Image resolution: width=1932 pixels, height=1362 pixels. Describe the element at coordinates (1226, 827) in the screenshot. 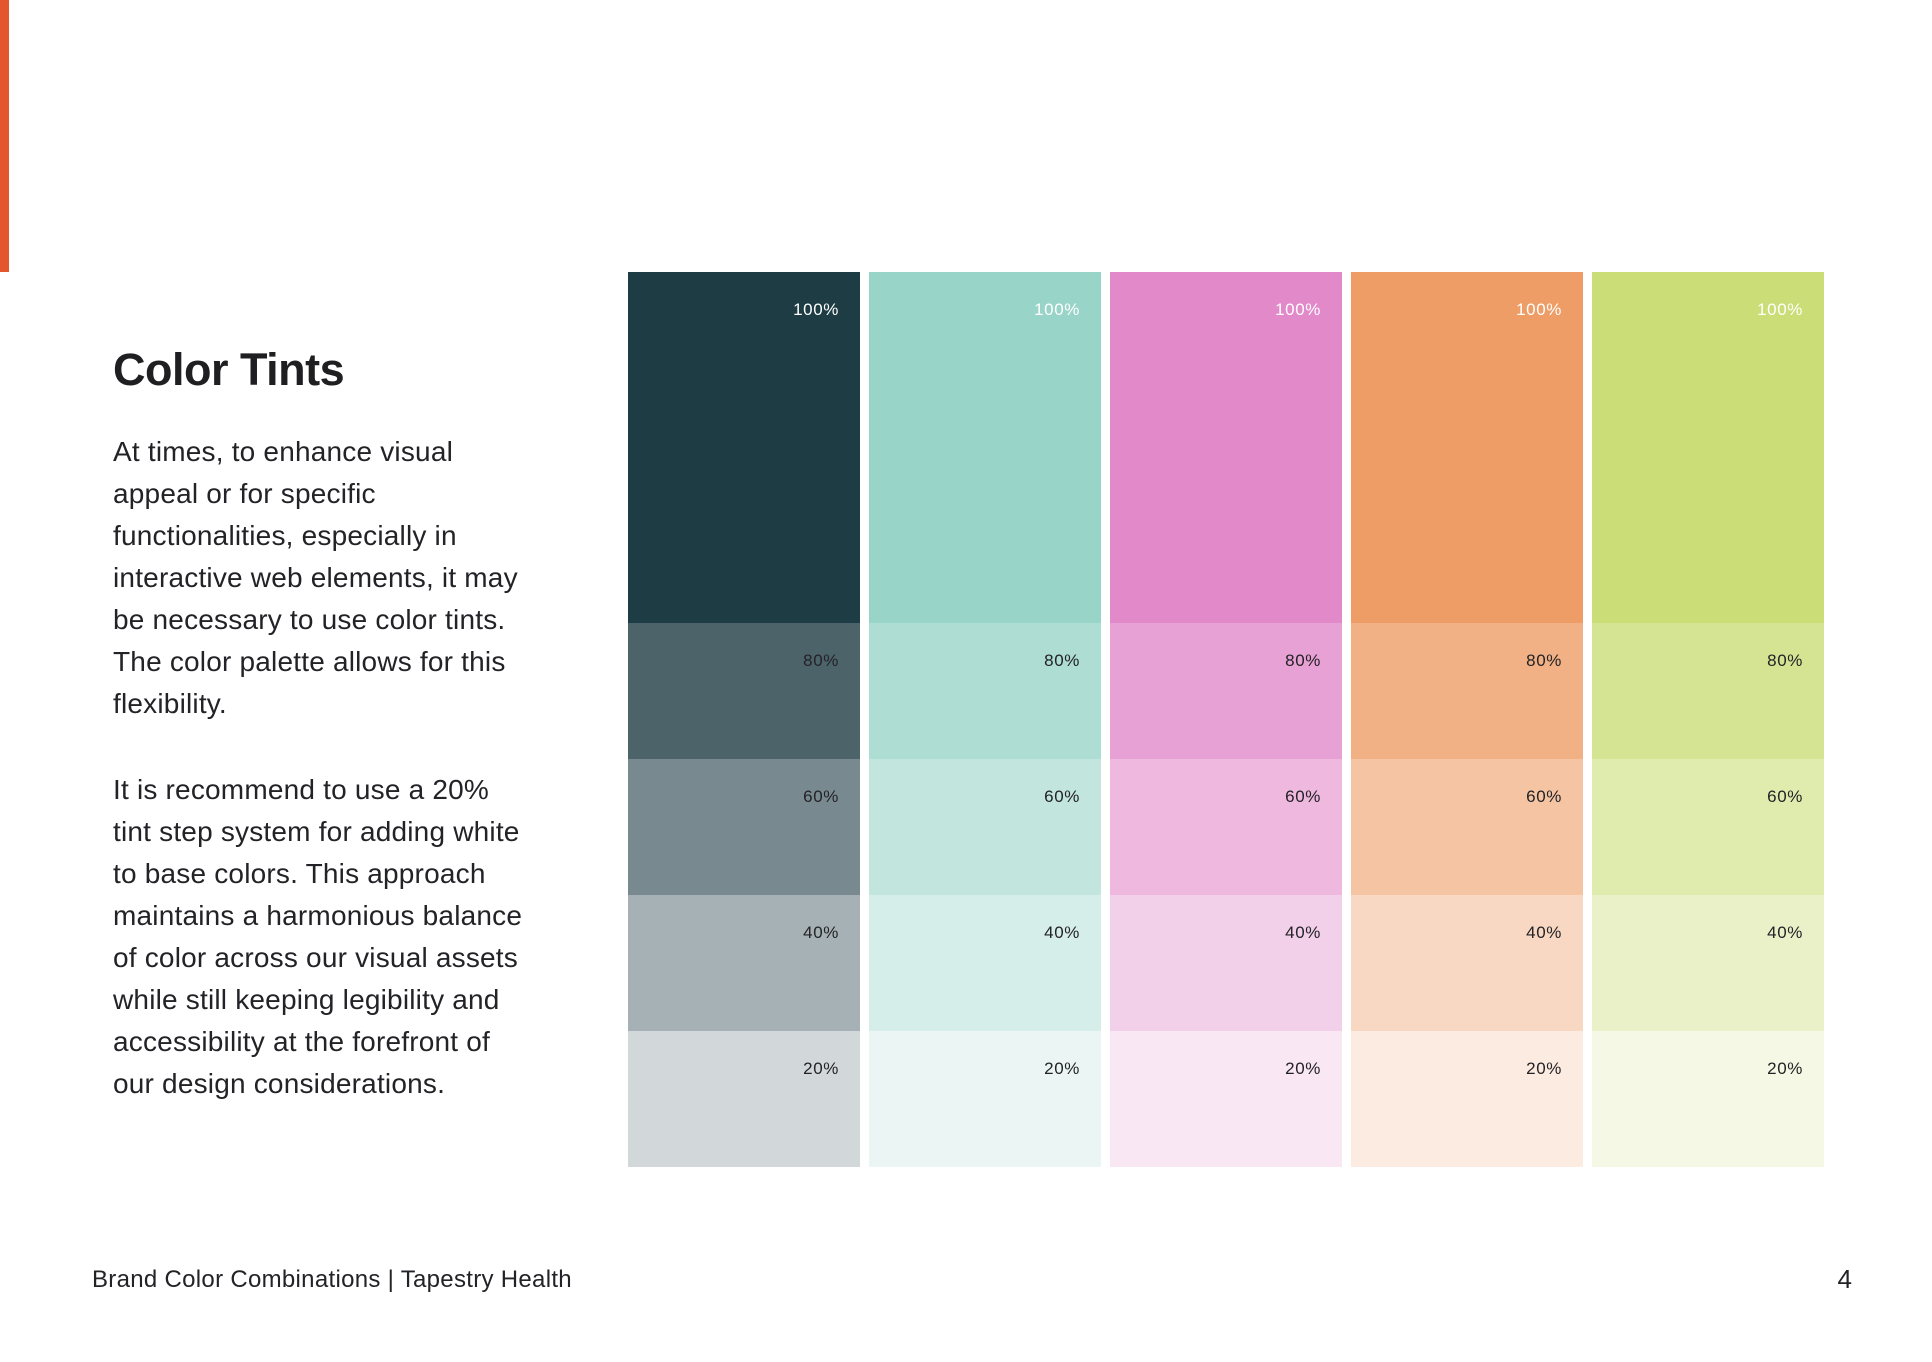

I see `tint-swatch-pink-60pct: 60%` at that location.